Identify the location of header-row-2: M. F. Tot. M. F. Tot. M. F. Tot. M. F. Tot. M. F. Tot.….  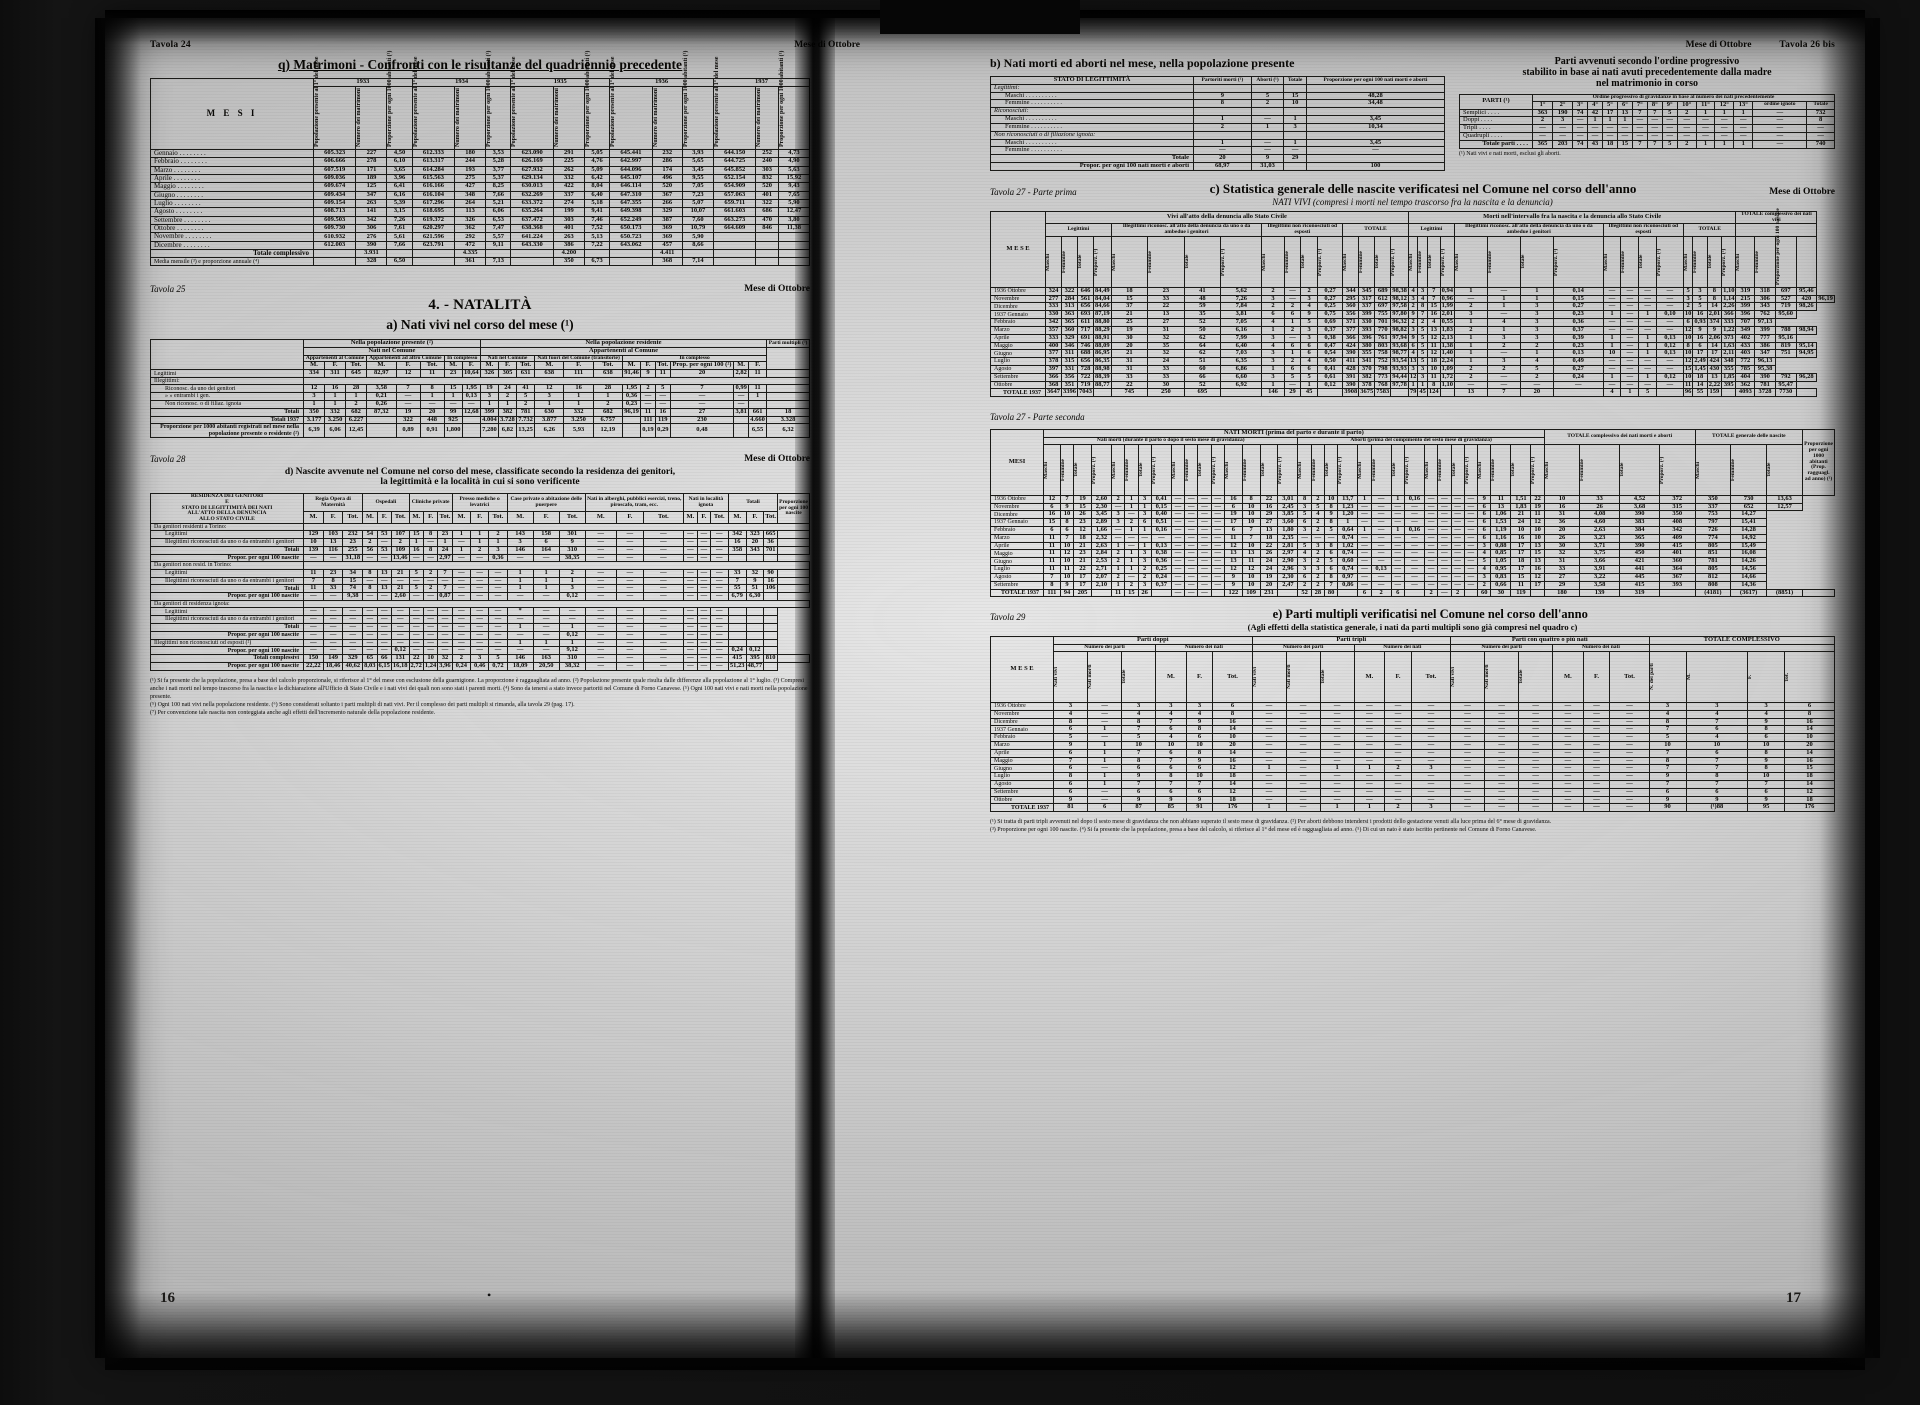
(480, 517).